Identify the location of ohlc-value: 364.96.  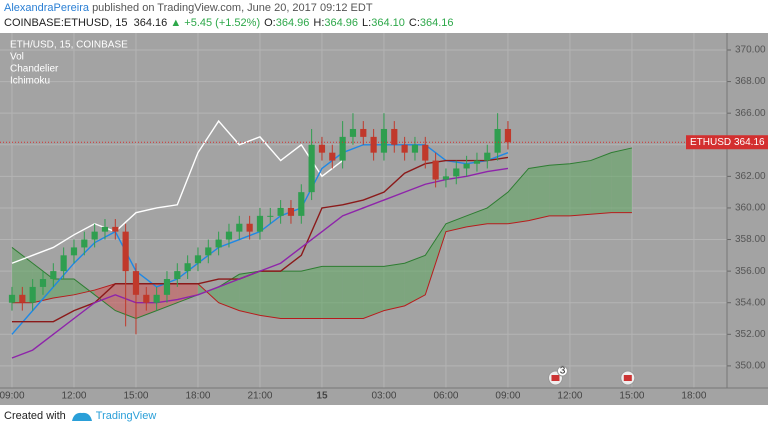
(292, 23).